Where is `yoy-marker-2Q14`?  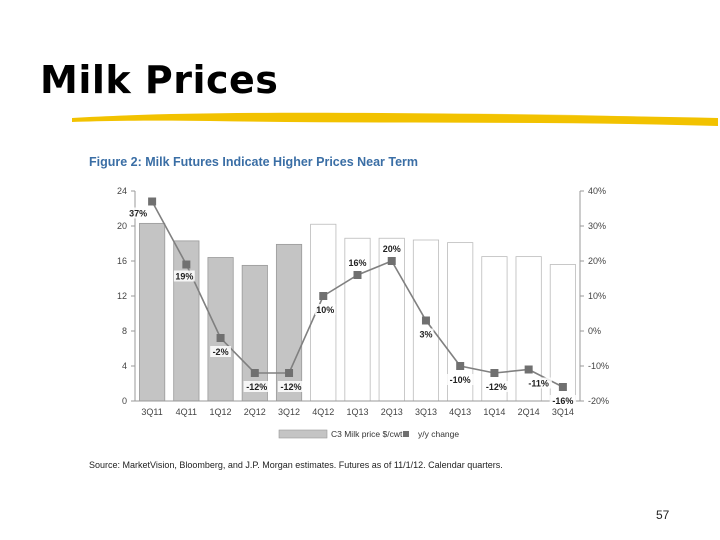 yoy-marker-2Q14 is located at coordinates (528, 369).